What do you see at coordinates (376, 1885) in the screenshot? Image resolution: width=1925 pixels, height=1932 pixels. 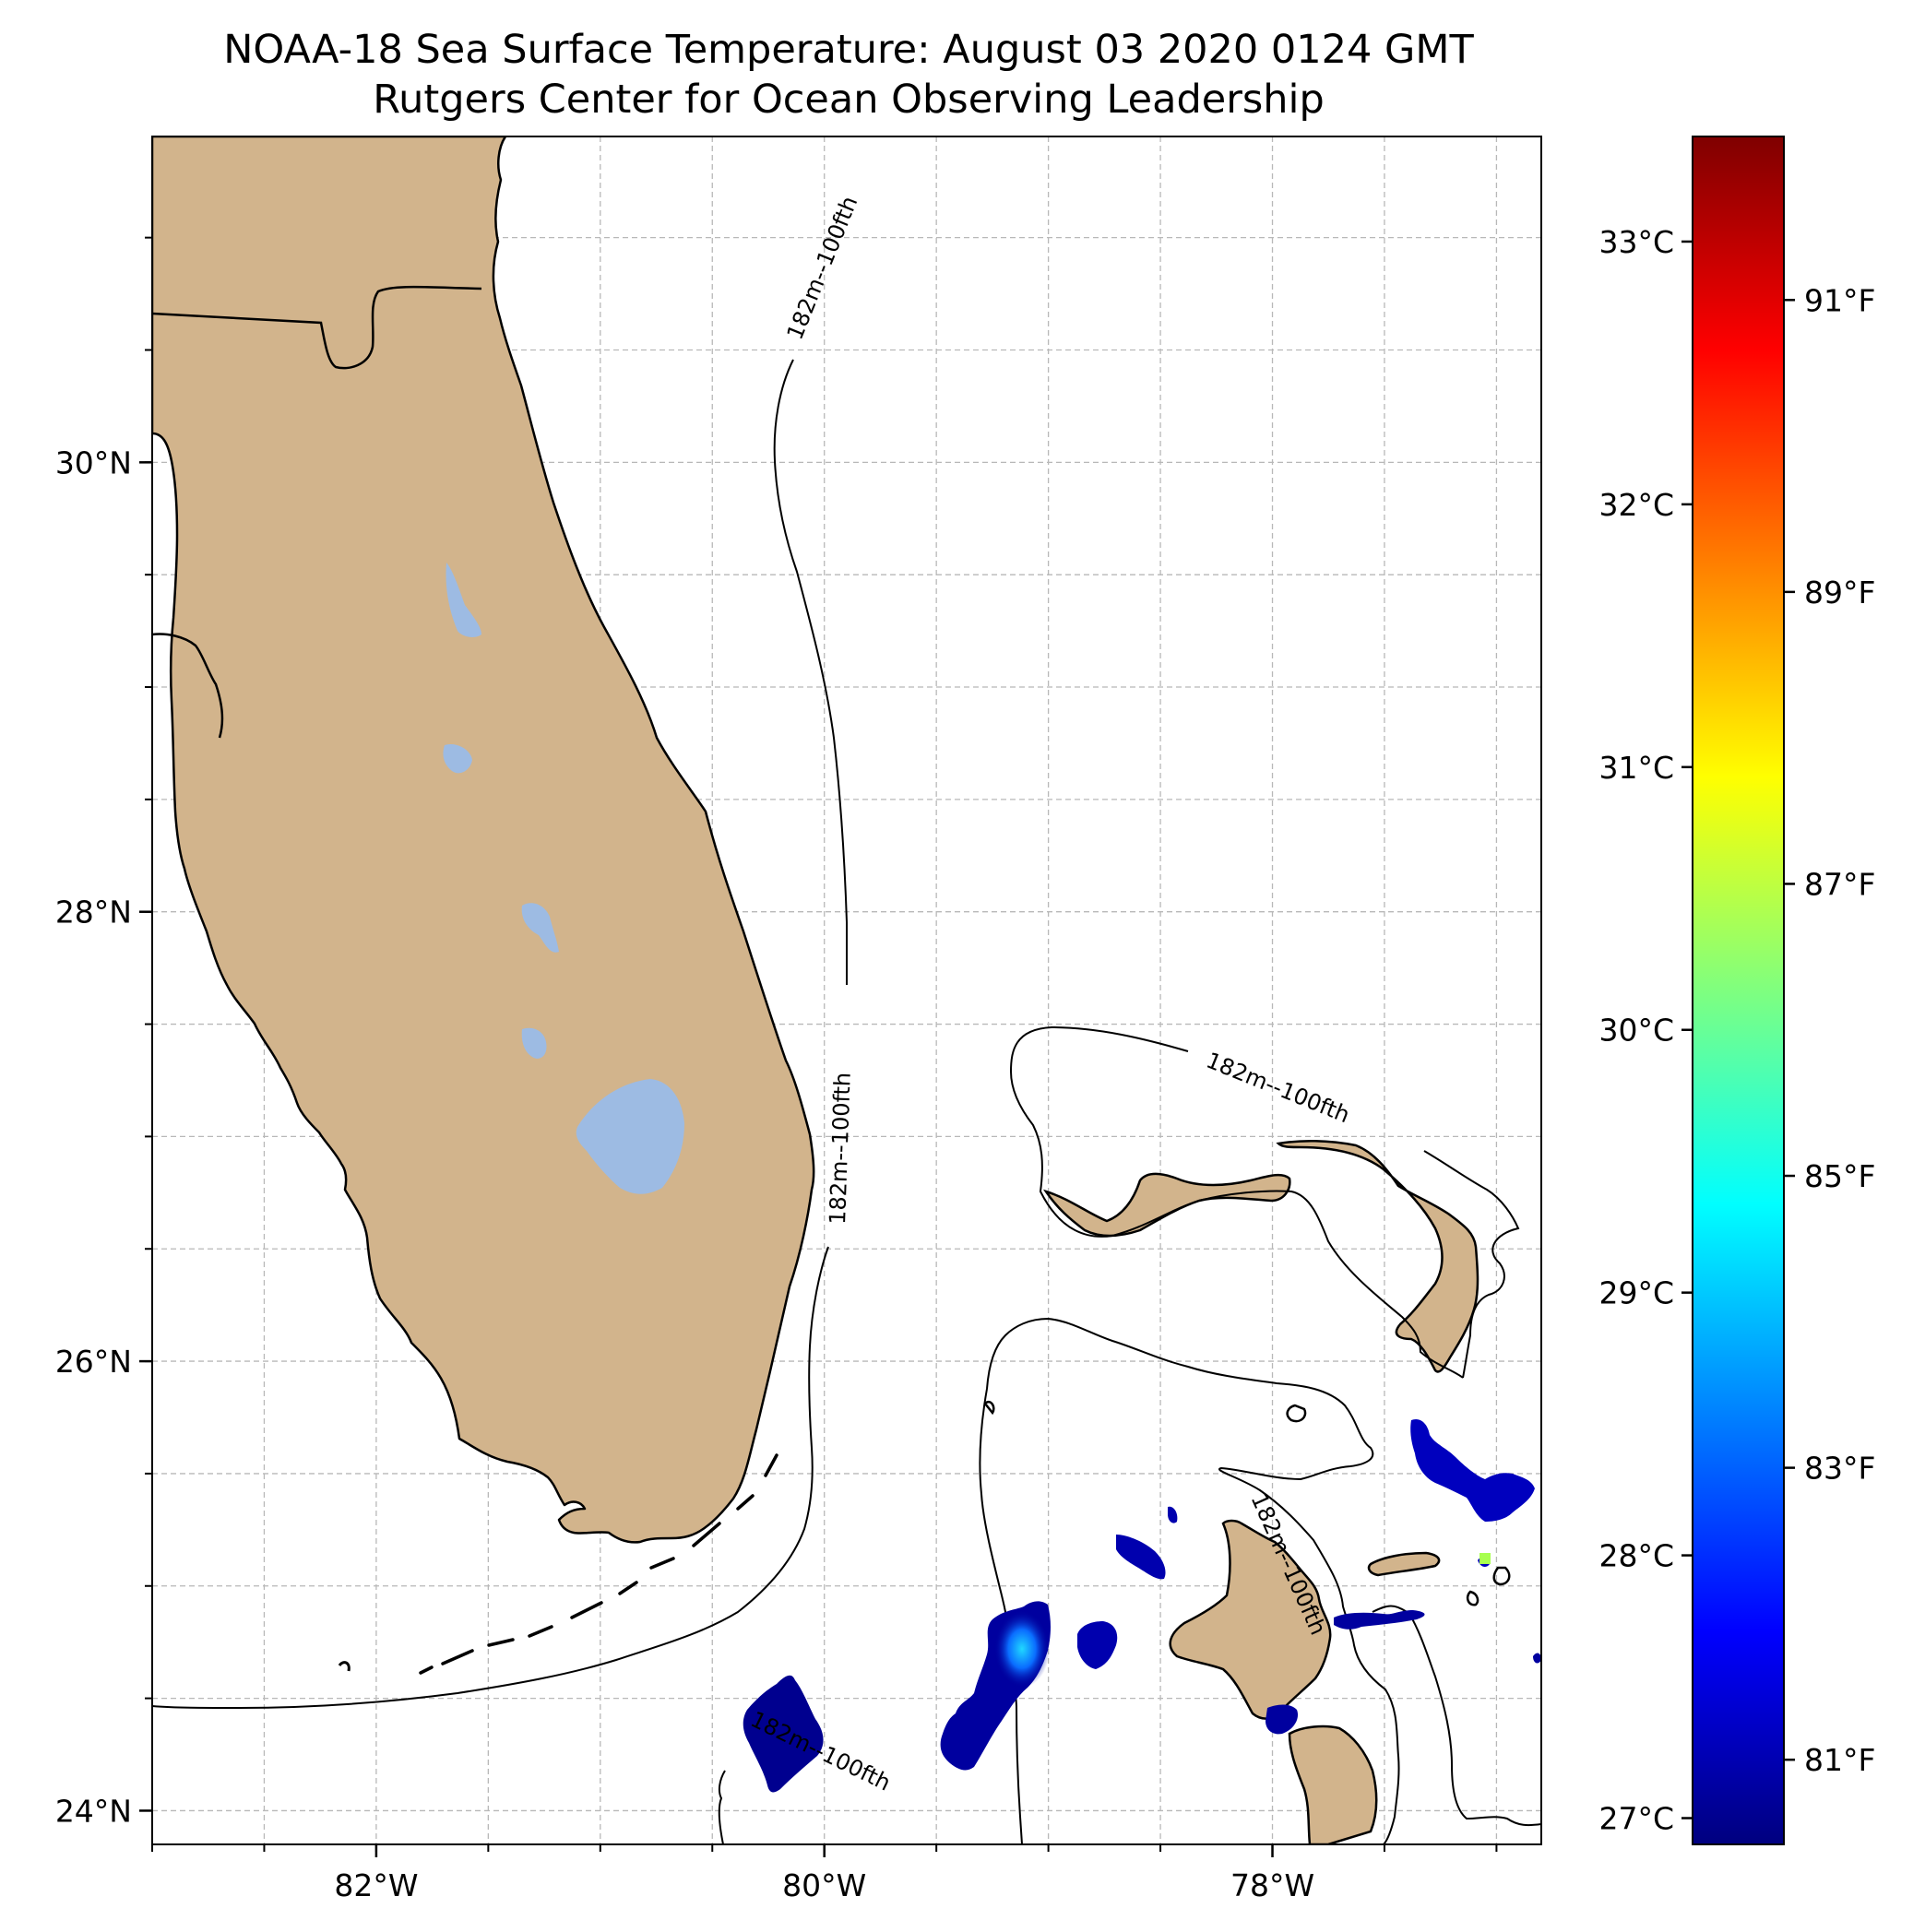 I see `lon-tick-label: 82°W` at bounding box center [376, 1885].